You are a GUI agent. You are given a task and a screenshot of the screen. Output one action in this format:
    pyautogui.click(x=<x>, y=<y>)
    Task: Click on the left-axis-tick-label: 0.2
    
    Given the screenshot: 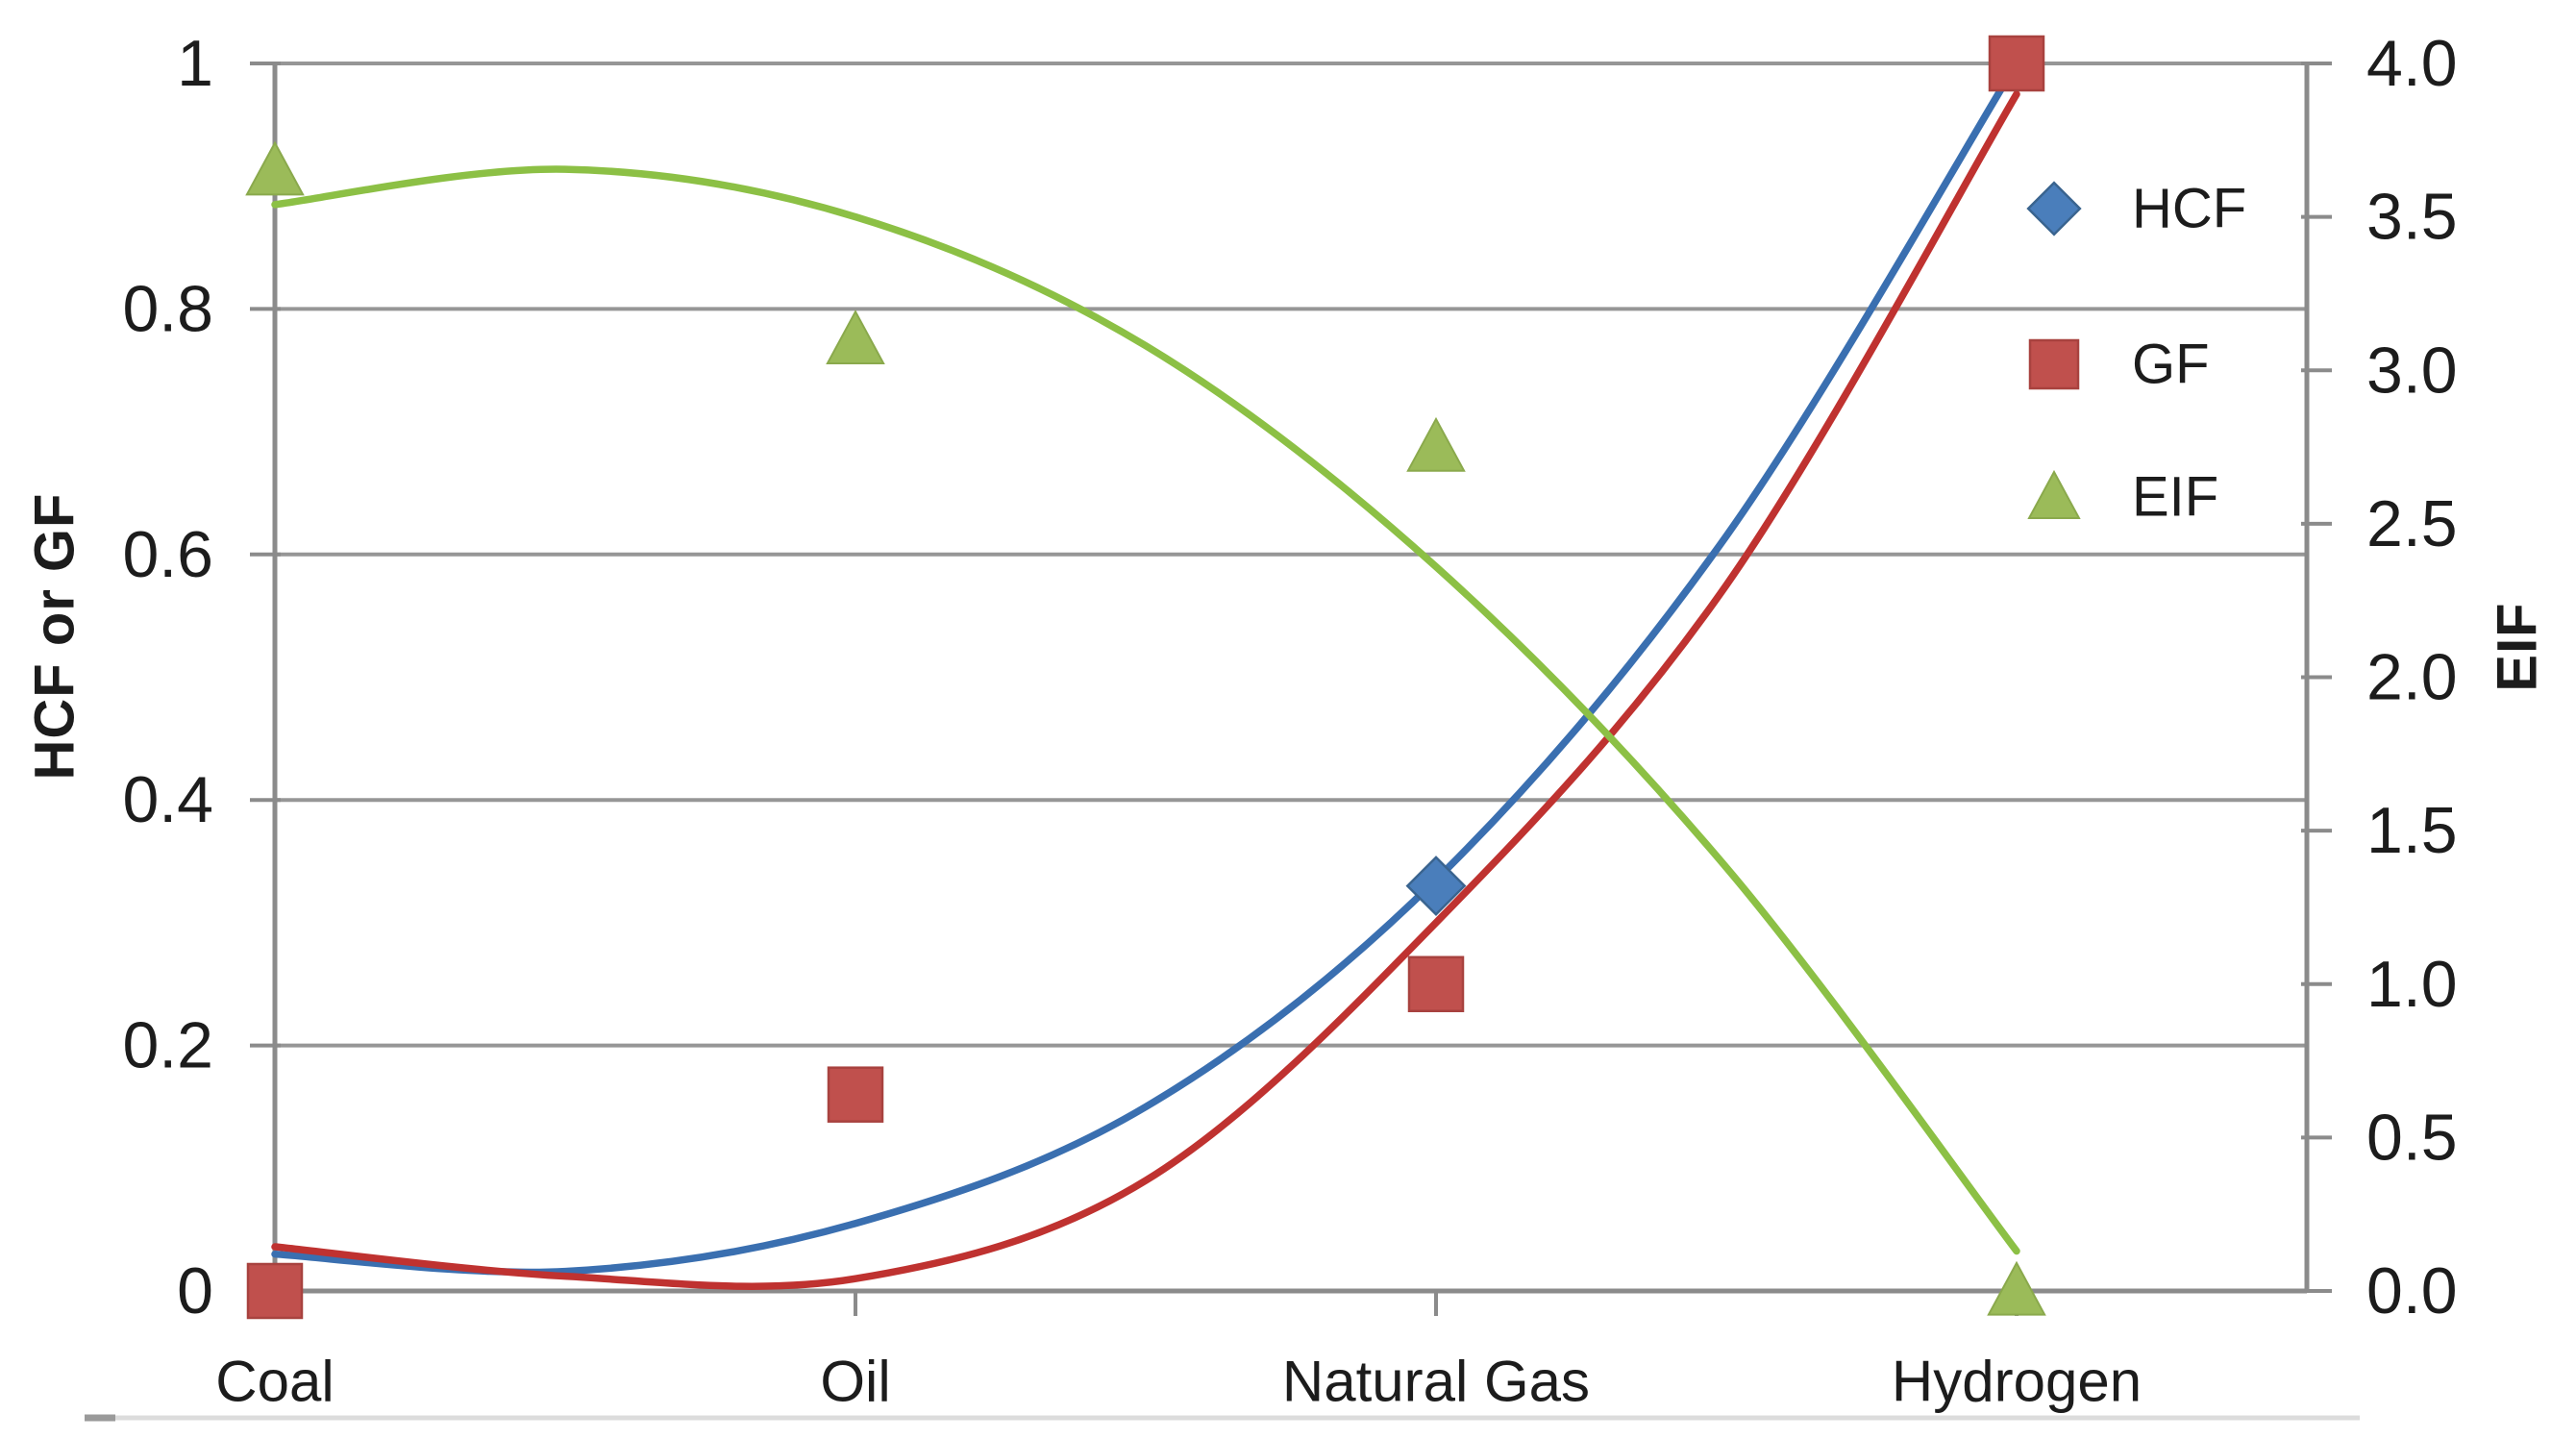 What is the action you would take?
    pyautogui.click(x=167, y=1045)
    